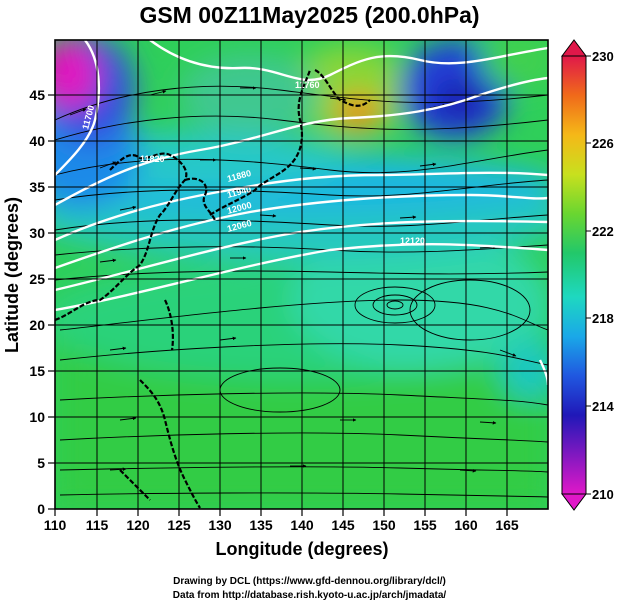 This screenshot has width=619, height=605. What do you see at coordinates (261, 525) in the screenshot?
I see `x-tick-label: 135` at bounding box center [261, 525].